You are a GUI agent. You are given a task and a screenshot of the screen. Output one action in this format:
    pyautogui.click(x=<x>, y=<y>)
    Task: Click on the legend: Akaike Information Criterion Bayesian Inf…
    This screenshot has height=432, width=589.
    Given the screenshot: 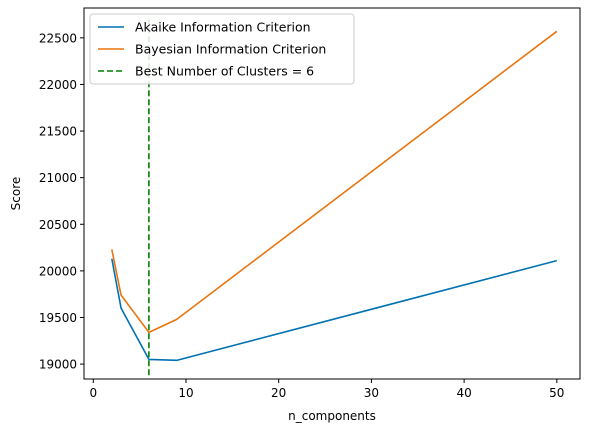 What is the action you would take?
    pyautogui.click(x=222, y=49)
    